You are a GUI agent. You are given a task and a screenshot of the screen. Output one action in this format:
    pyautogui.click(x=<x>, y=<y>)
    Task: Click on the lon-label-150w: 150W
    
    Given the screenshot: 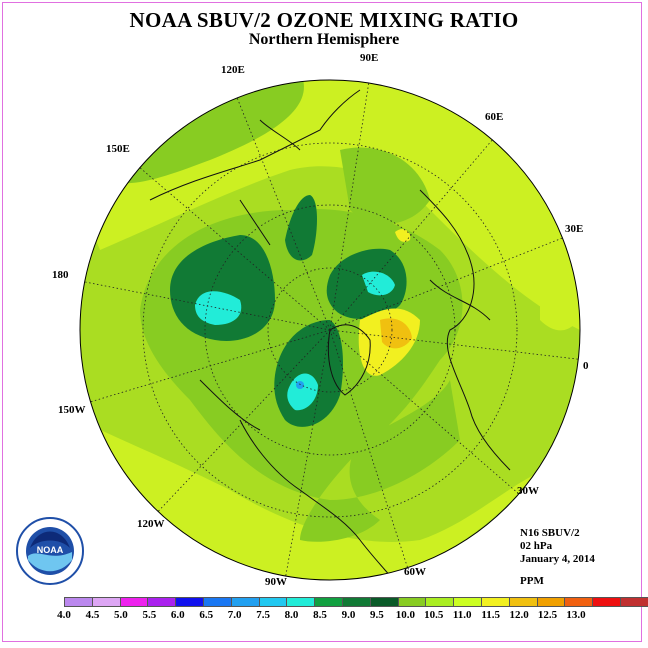 What is the action you would take?
    pyautogui.click(x=72, y=410)
    